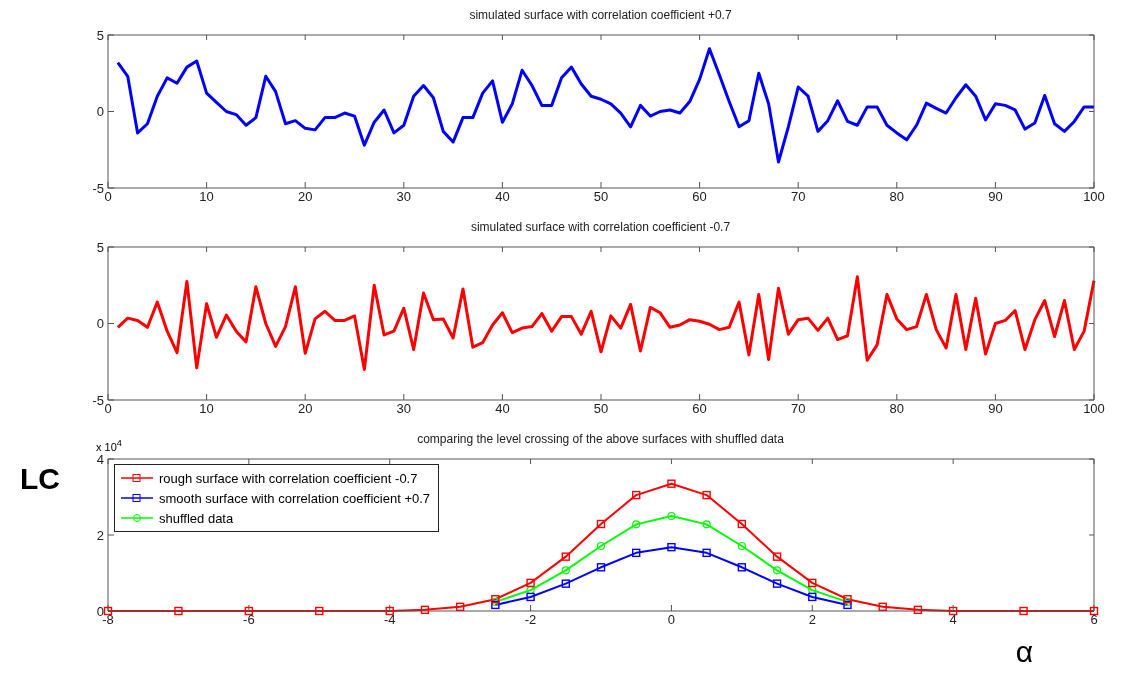  I want to click on x-tick-label: 0, so click(671, 620).